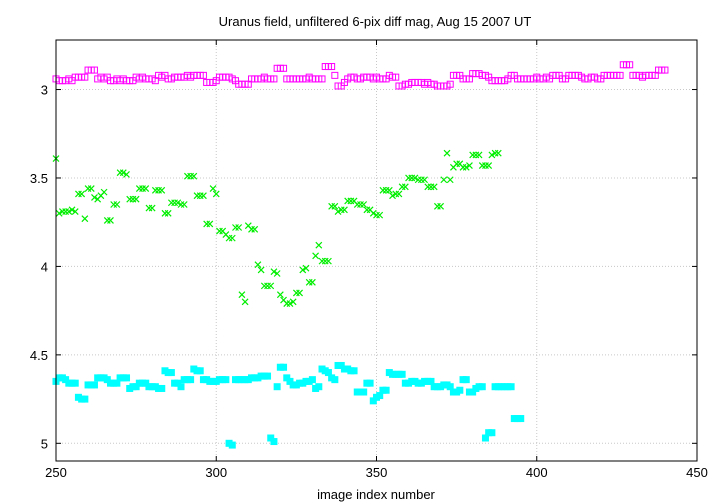  What do you see at coordinates (39, 355) in the screenshot?
I see `y-tick-label: 4.5` at bounding box center [39, 355].